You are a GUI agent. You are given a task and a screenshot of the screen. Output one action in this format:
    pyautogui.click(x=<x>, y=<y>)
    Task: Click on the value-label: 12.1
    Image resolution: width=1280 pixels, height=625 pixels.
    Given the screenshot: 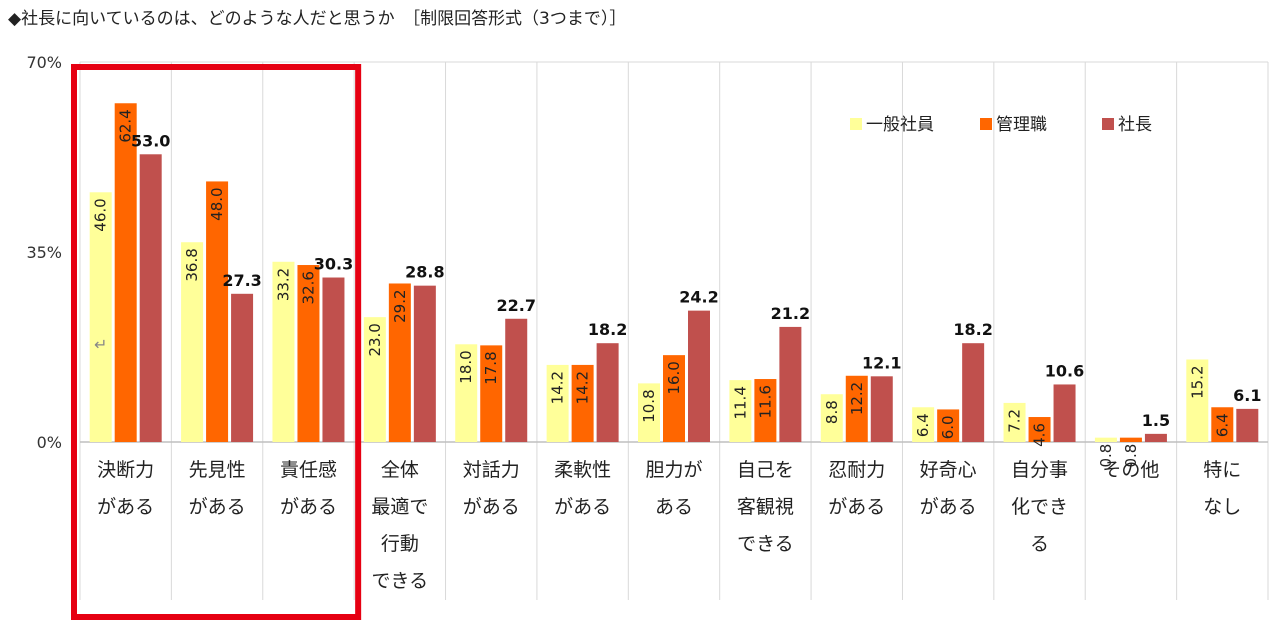 What is the action you would take?
    pyautogui.click(x=881, y=362)
    